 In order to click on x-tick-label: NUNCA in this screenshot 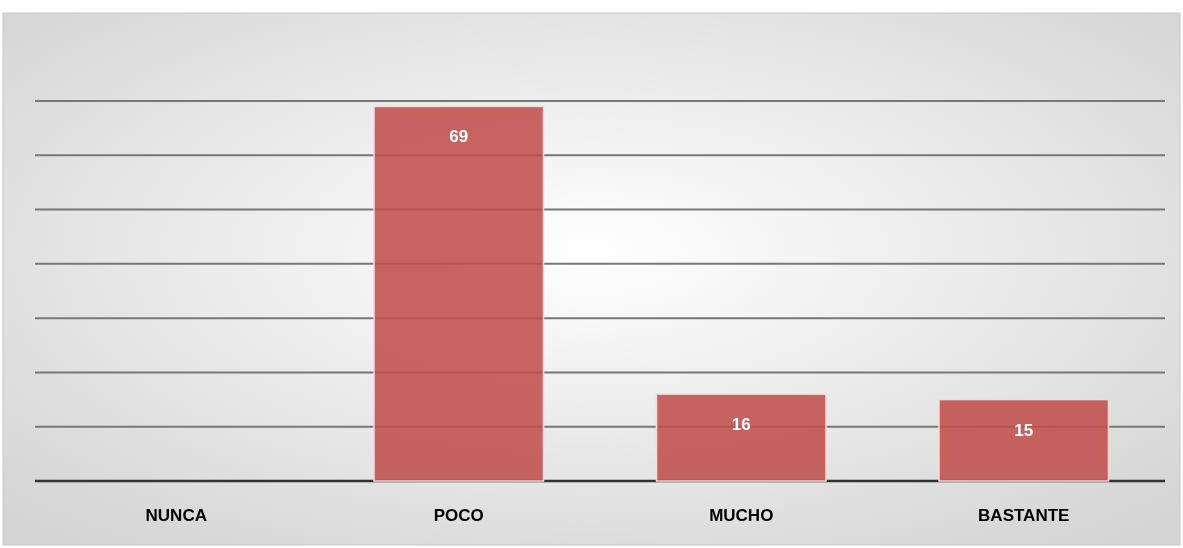, I will do `click(176, 515)`.